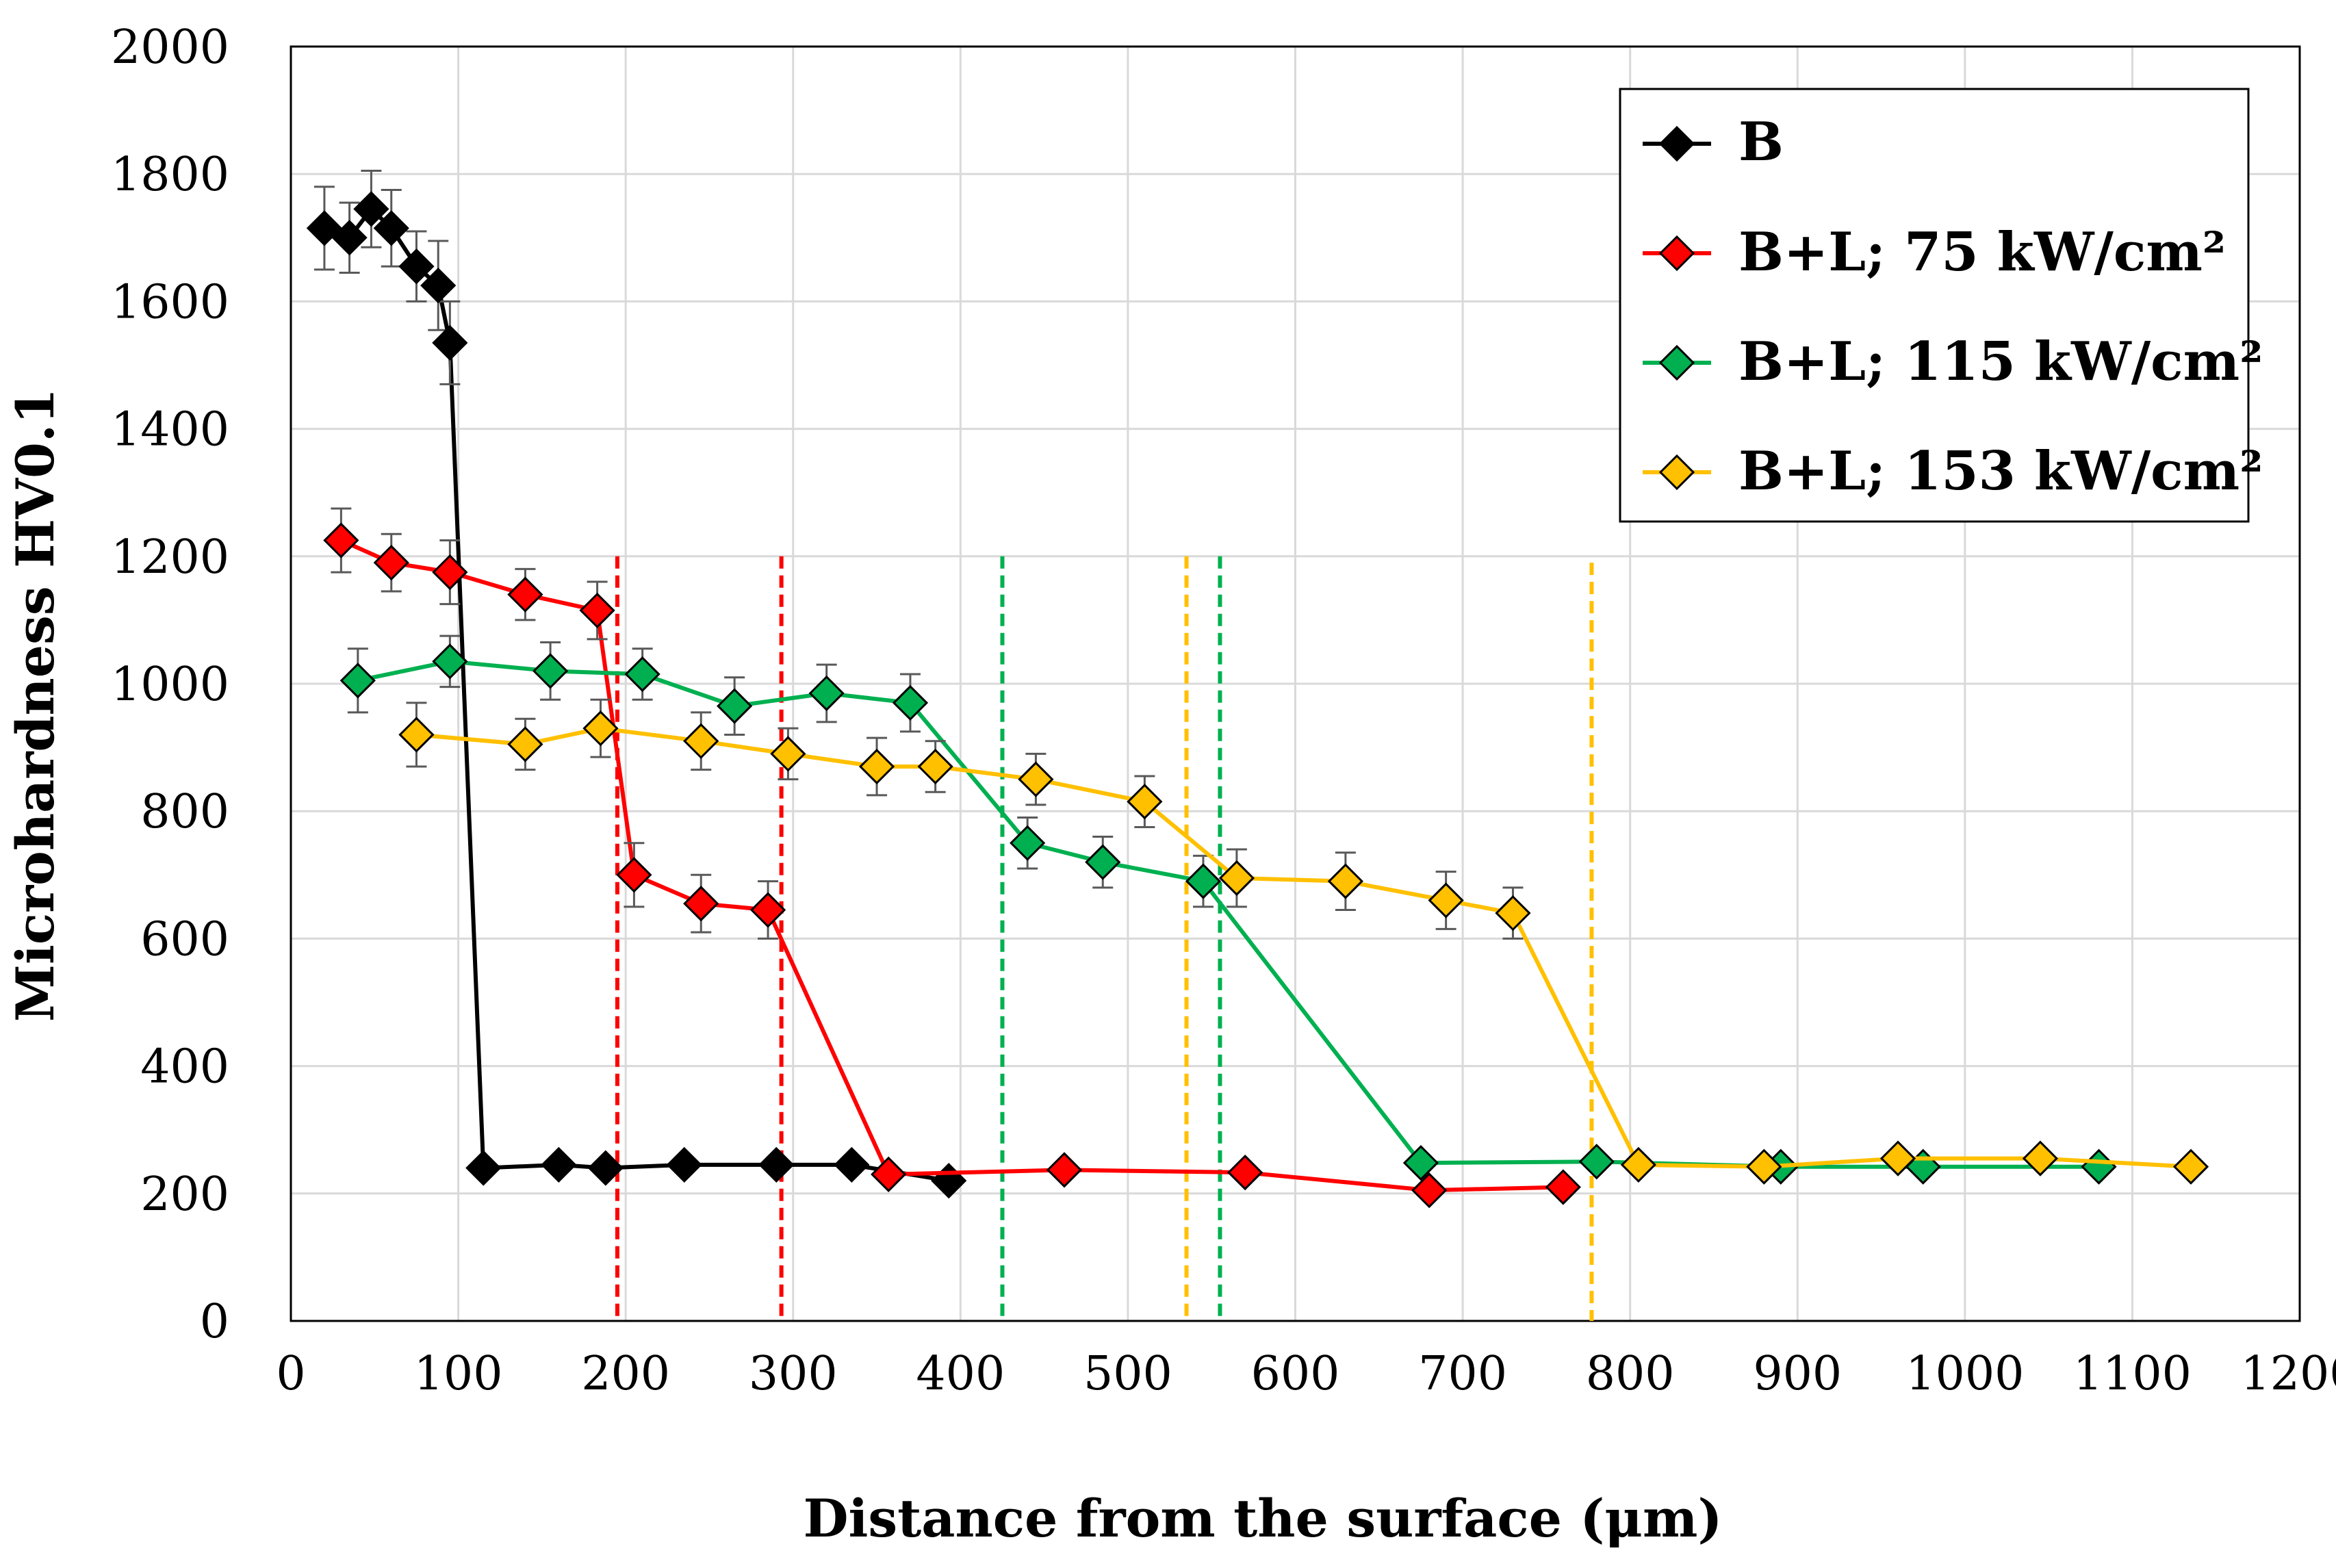 The image size is (2336, 1568). Describe the element at coordinates (1934, 305) in the screenshot. I see `legend-box` at that location.